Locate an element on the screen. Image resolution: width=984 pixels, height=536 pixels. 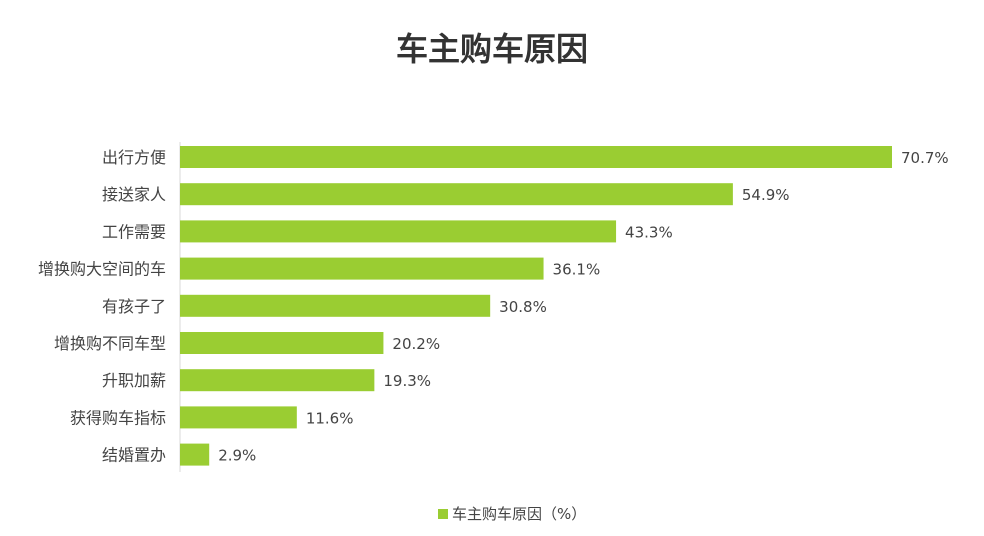
value-label: 30.8% is located at coordinates (523, 307).